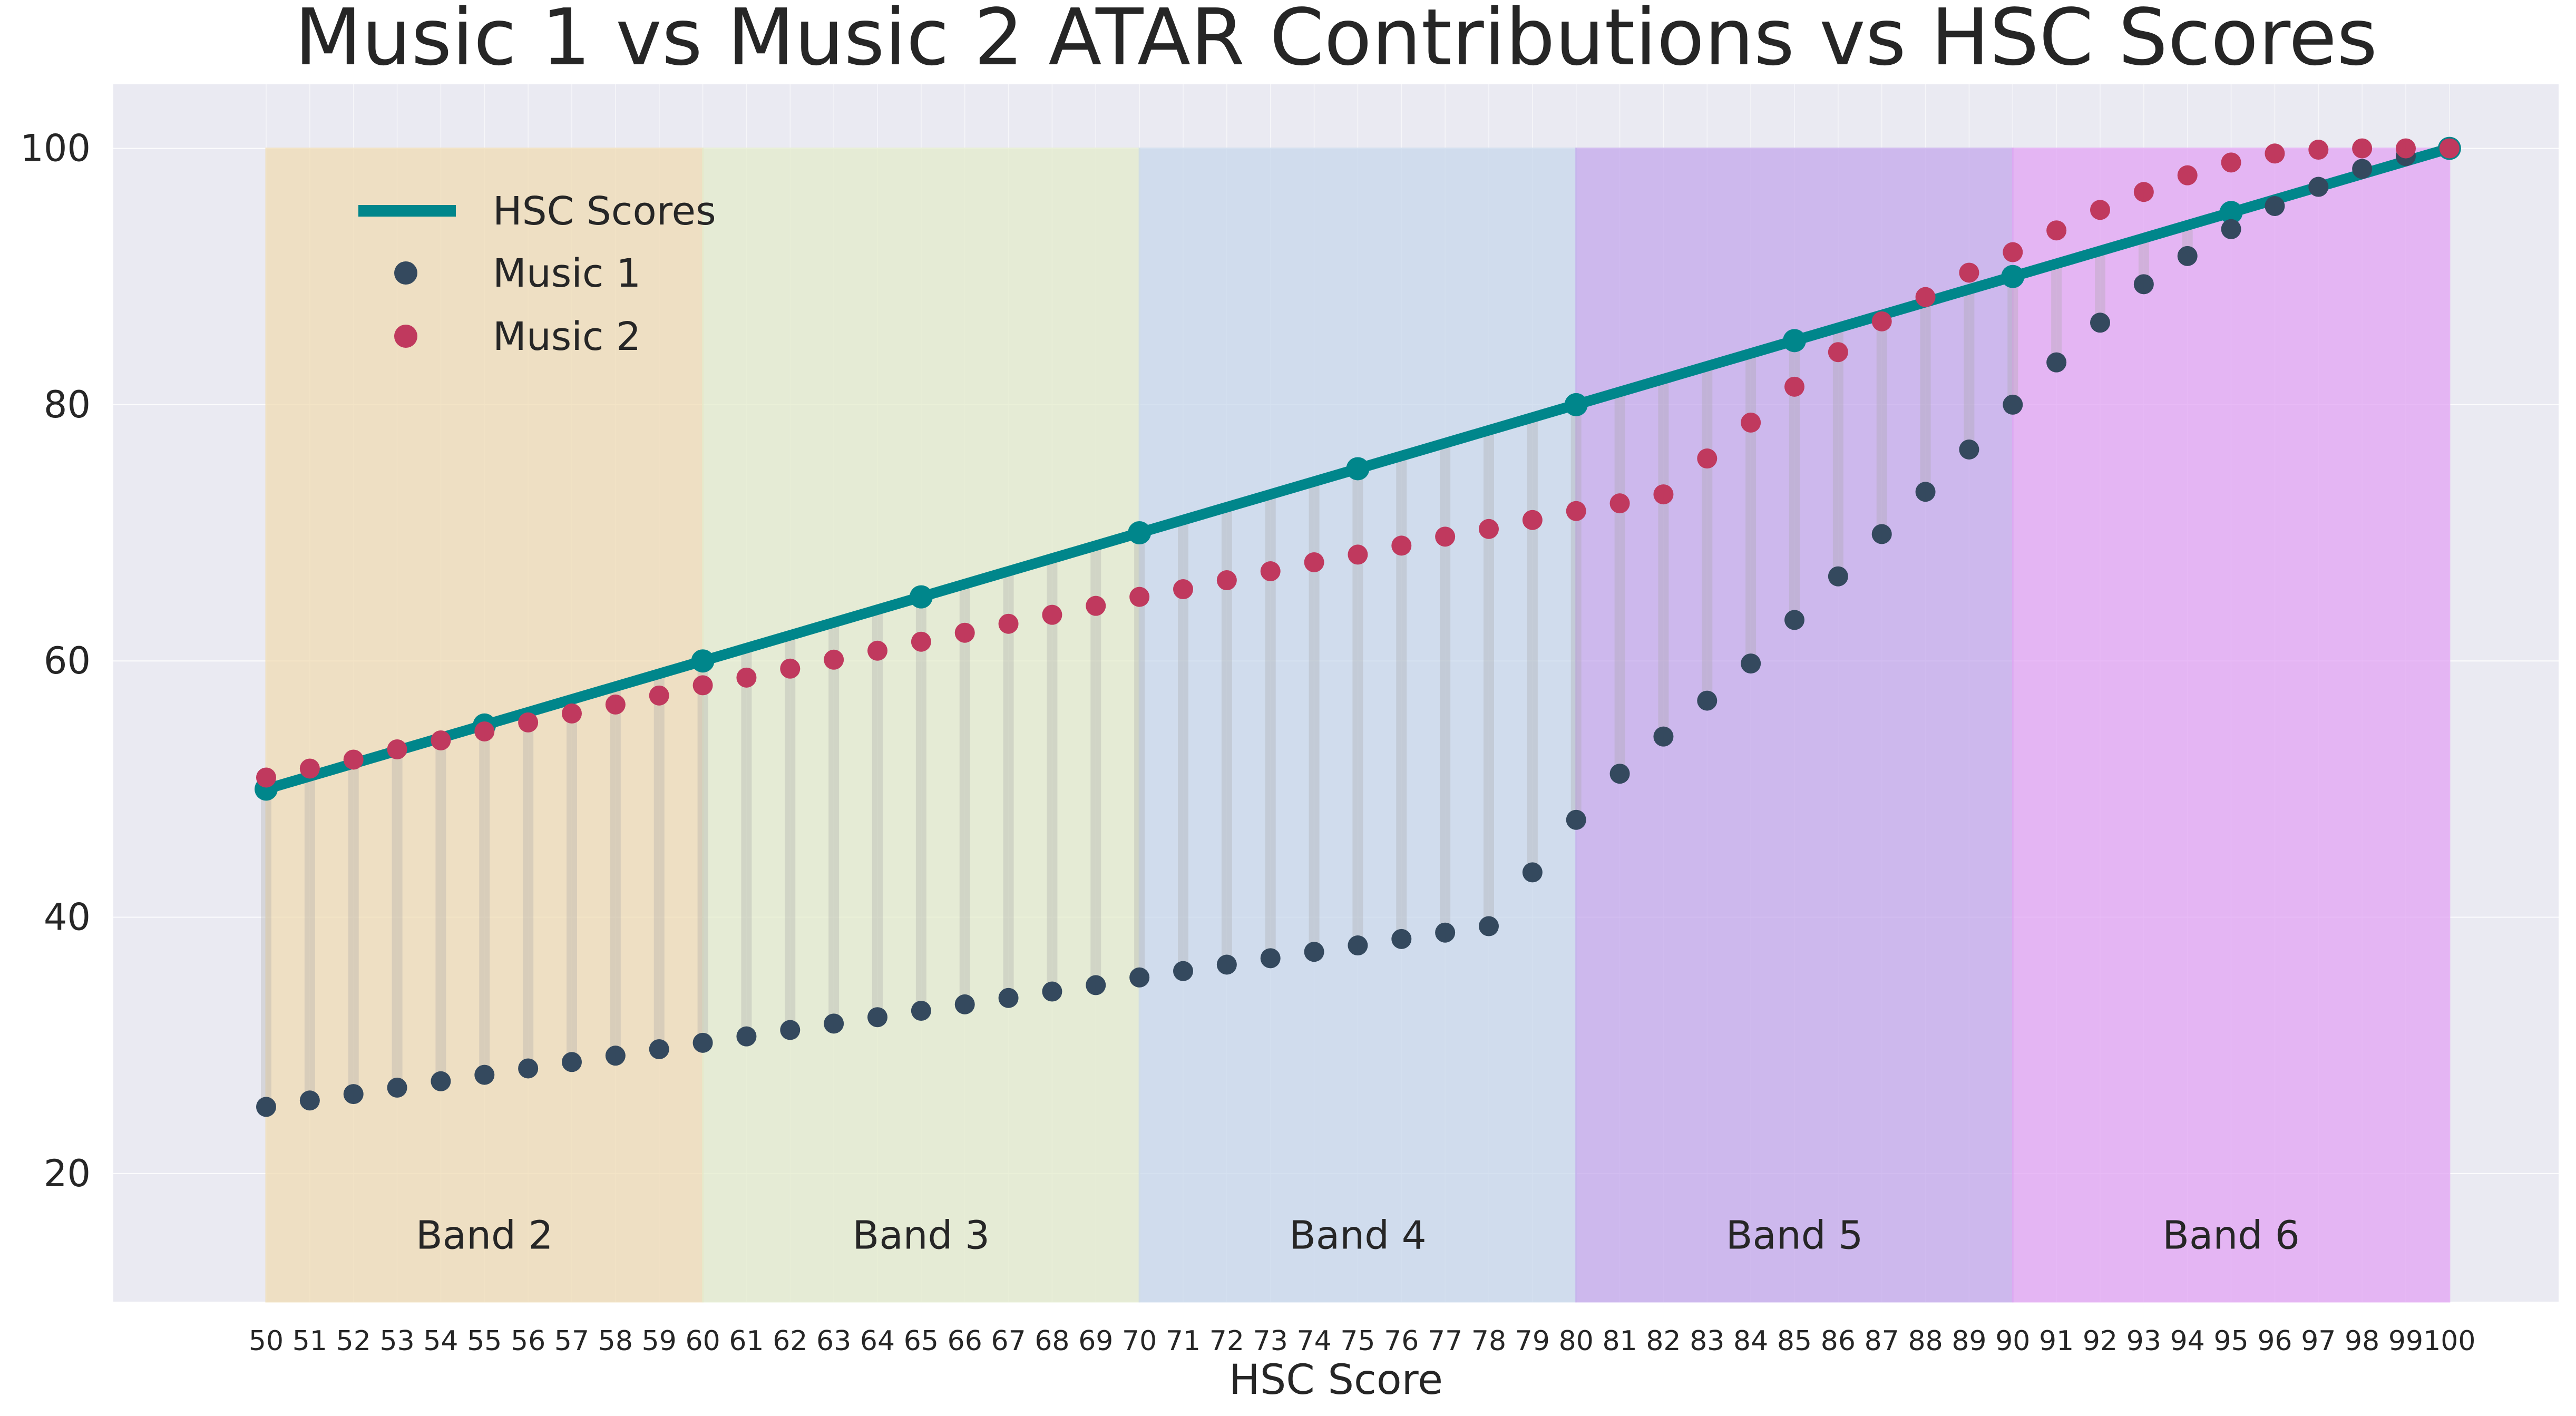  I want to click on legend-entry: HSC Scores, so click(604, 211).